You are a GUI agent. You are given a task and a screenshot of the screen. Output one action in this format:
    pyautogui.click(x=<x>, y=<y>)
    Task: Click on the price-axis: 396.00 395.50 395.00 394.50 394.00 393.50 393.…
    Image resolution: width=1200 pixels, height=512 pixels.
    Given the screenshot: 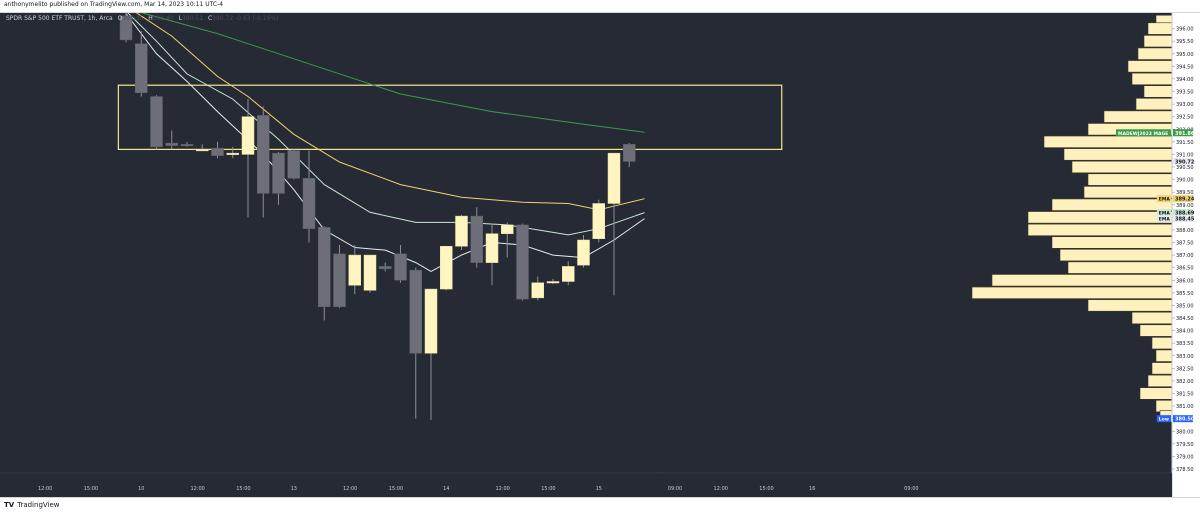 What is the action you would take?
    pyautogui.click(x=1185, y=255)
    